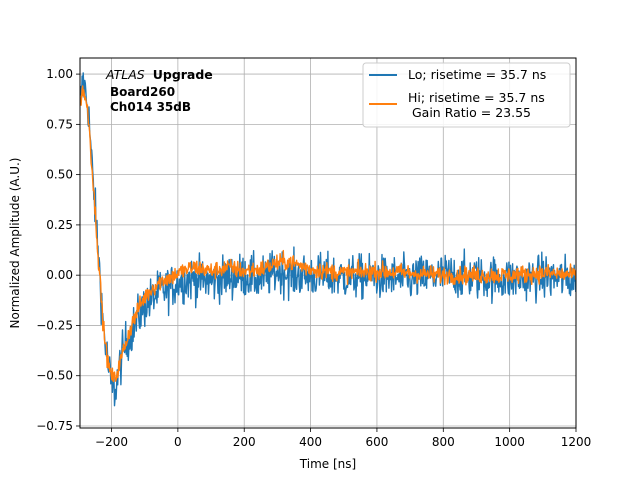 This screenshot has height=480, width=640. Describe the element at coordinates (178, 442) in the screenshot. I see `x-tick-label: 0` at that location.